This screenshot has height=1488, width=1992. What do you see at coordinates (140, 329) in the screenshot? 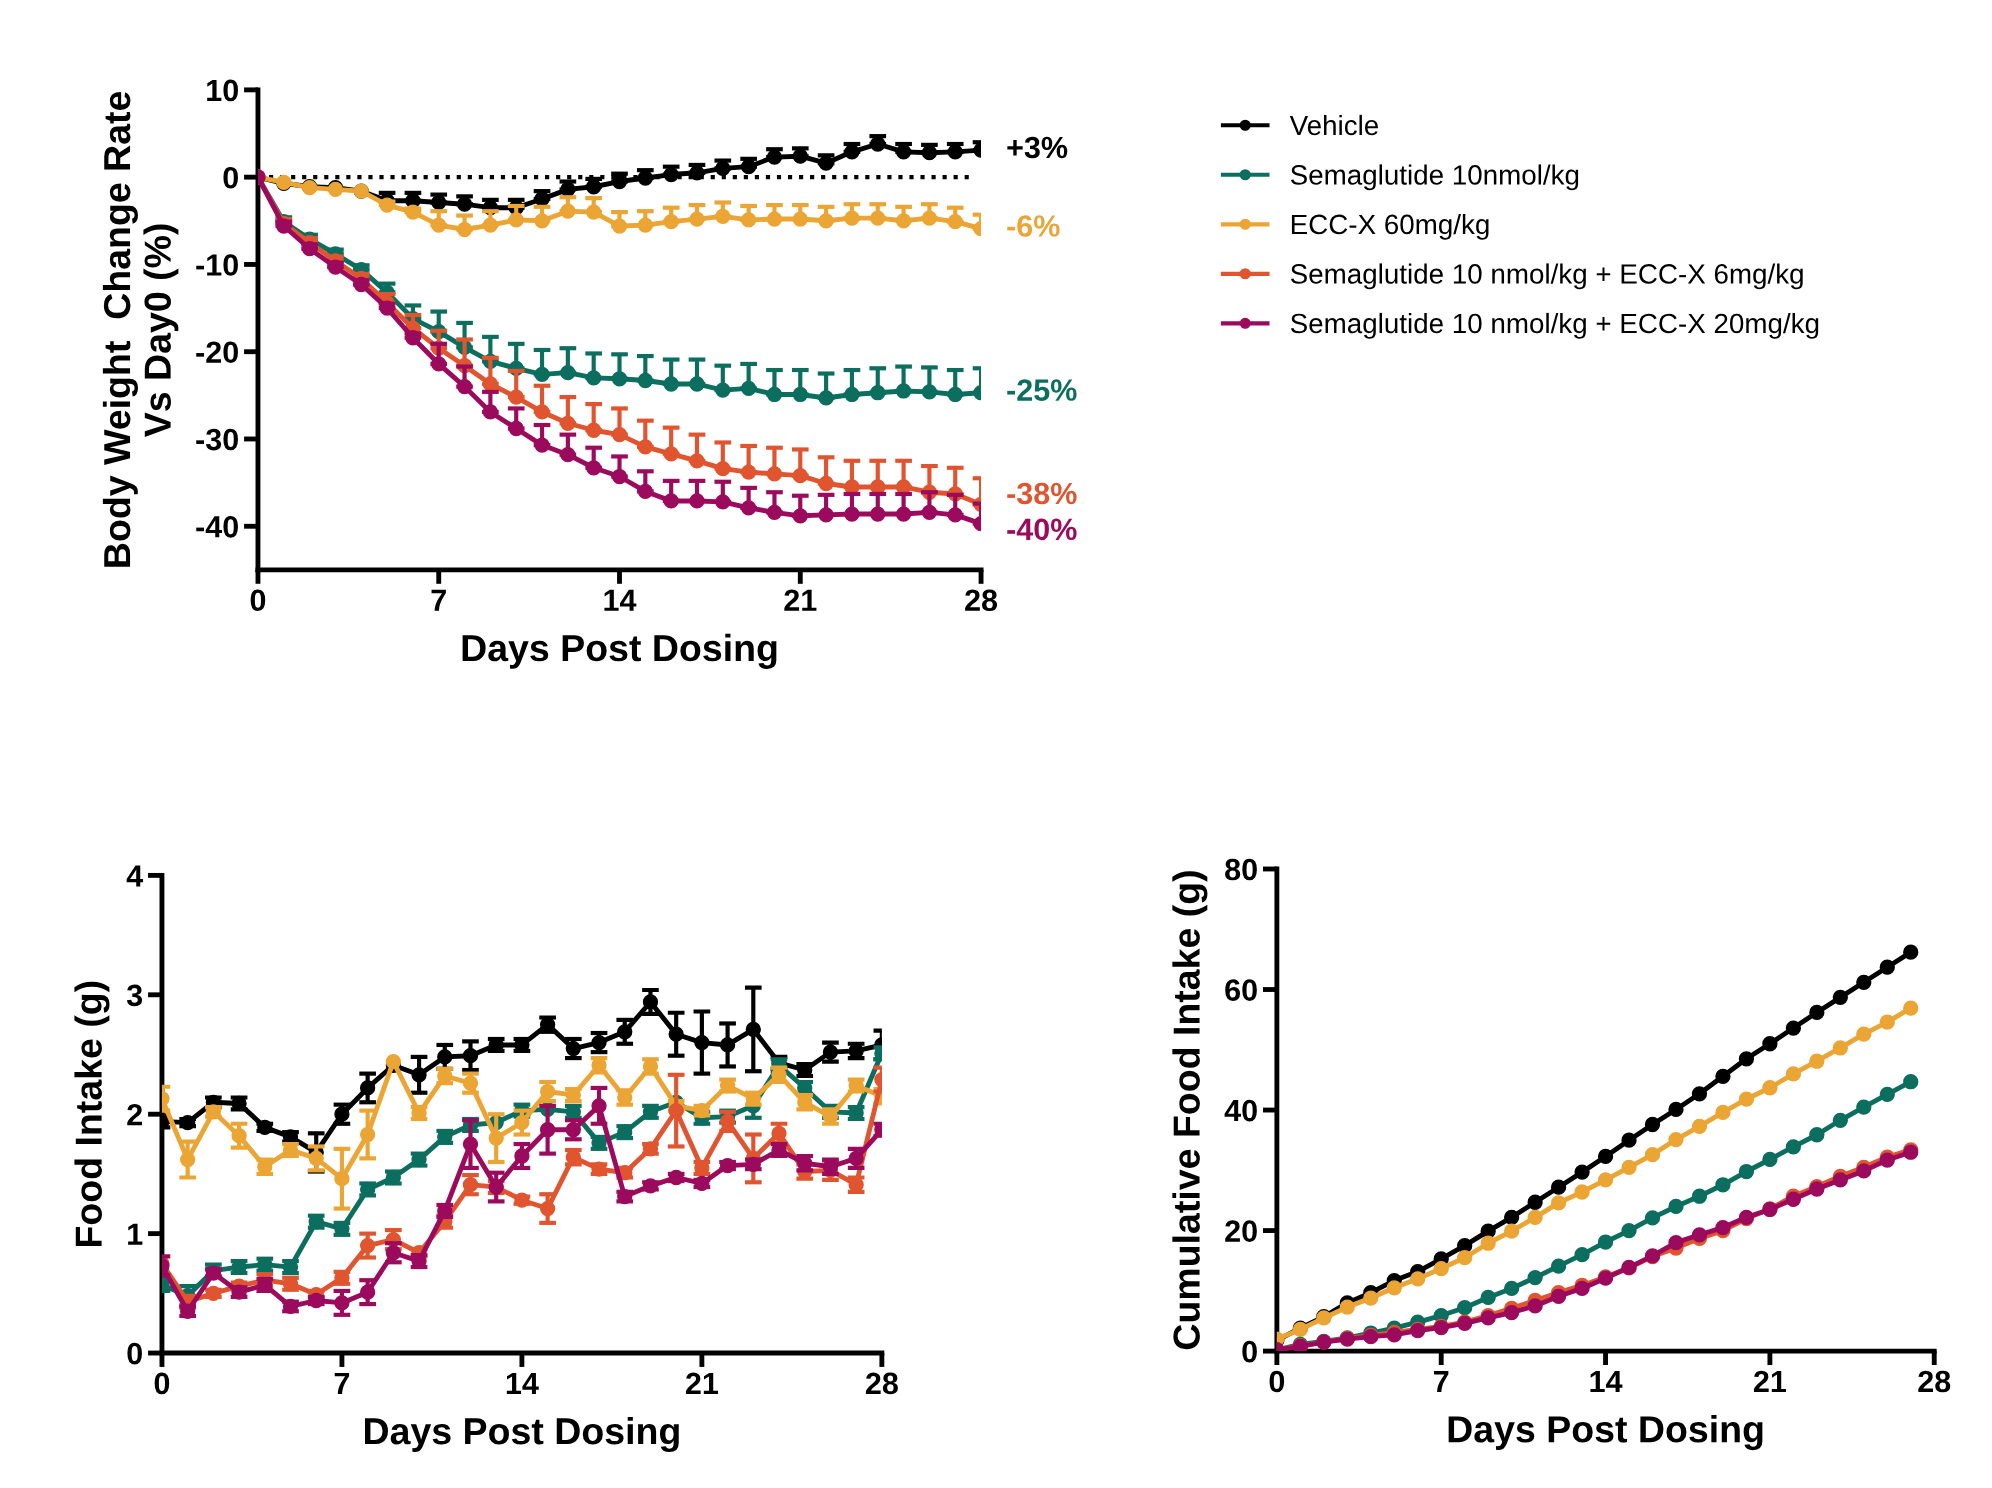
I see `y-axis-title: Body Weight Change Rate Vs Day0 (%)` at bounding box center [140, 329].